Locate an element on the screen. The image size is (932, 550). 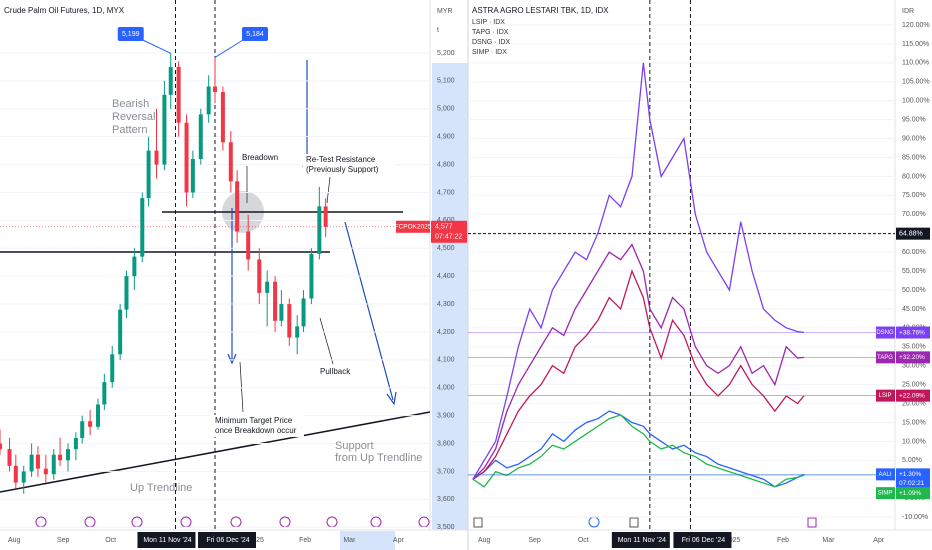
unit-label: t is located at coordinates (438, 30).